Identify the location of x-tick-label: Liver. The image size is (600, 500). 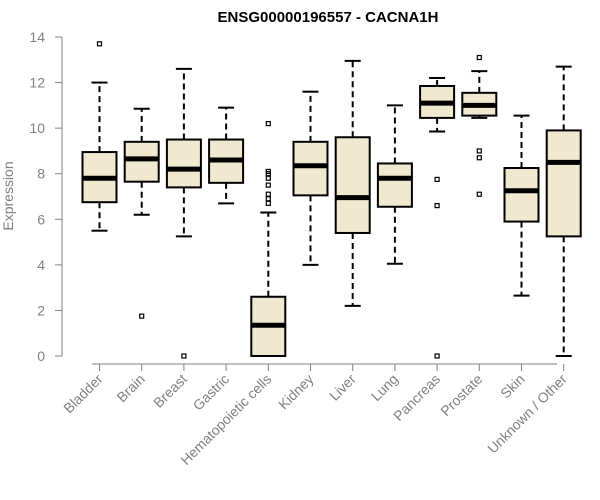
(342, 387).